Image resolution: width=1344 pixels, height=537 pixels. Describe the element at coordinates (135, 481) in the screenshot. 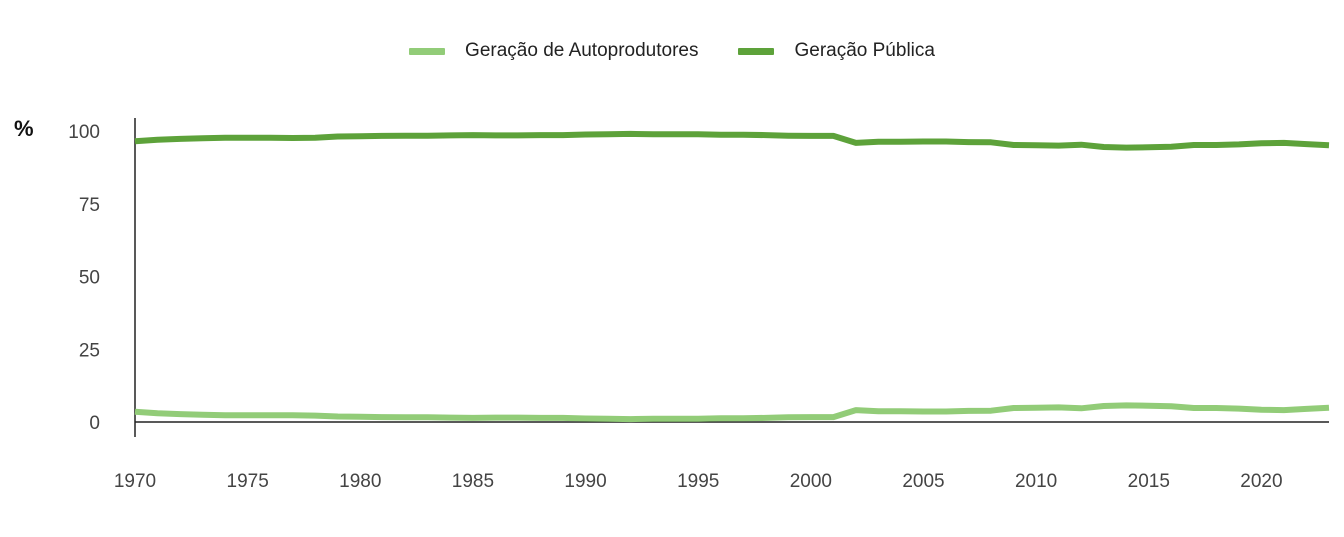

I see `x-tick-label: 1970` at that location.